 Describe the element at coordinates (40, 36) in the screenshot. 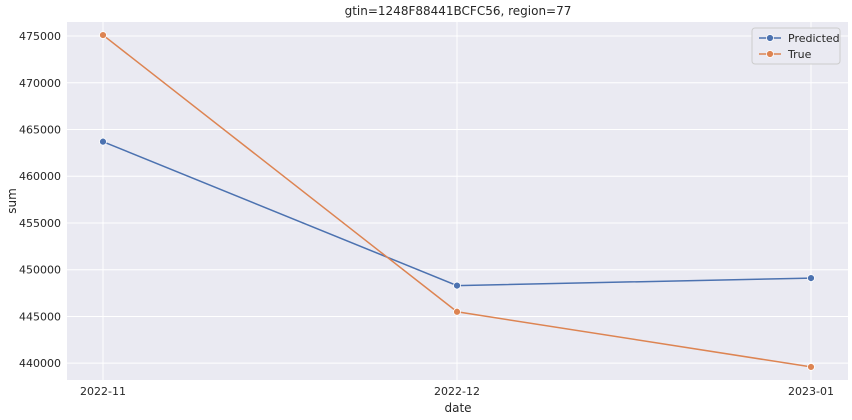

I see `y-tick-label: 475000` at that location.